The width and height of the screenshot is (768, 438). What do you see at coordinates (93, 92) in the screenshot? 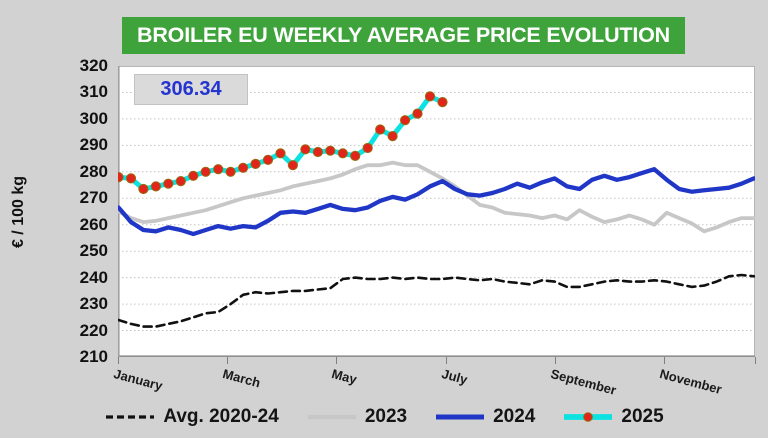
I see `y-tick-label-310: 310` at bounding box center [93, 92].